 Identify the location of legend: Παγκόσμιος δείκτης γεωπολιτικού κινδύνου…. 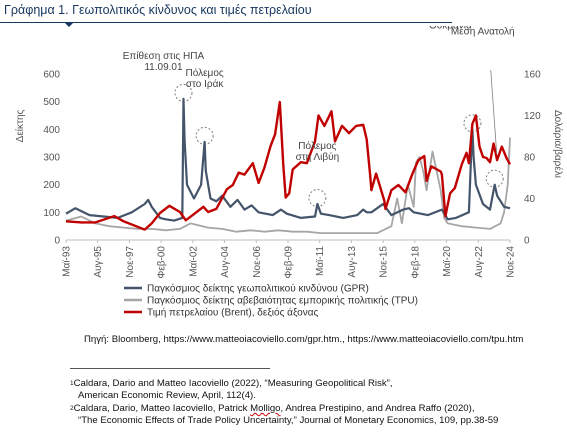
(271, 301).